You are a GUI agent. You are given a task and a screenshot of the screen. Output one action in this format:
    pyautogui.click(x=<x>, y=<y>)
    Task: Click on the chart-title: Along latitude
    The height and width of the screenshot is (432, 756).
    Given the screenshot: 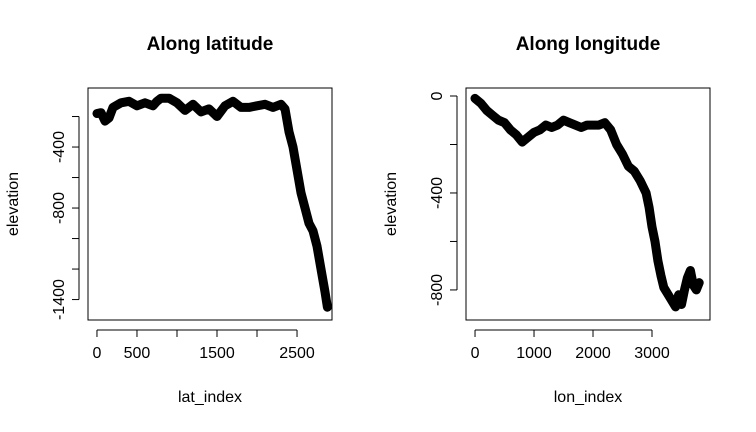 What is the action you would take?
    pyautogui.click(x=210, y=44)
    